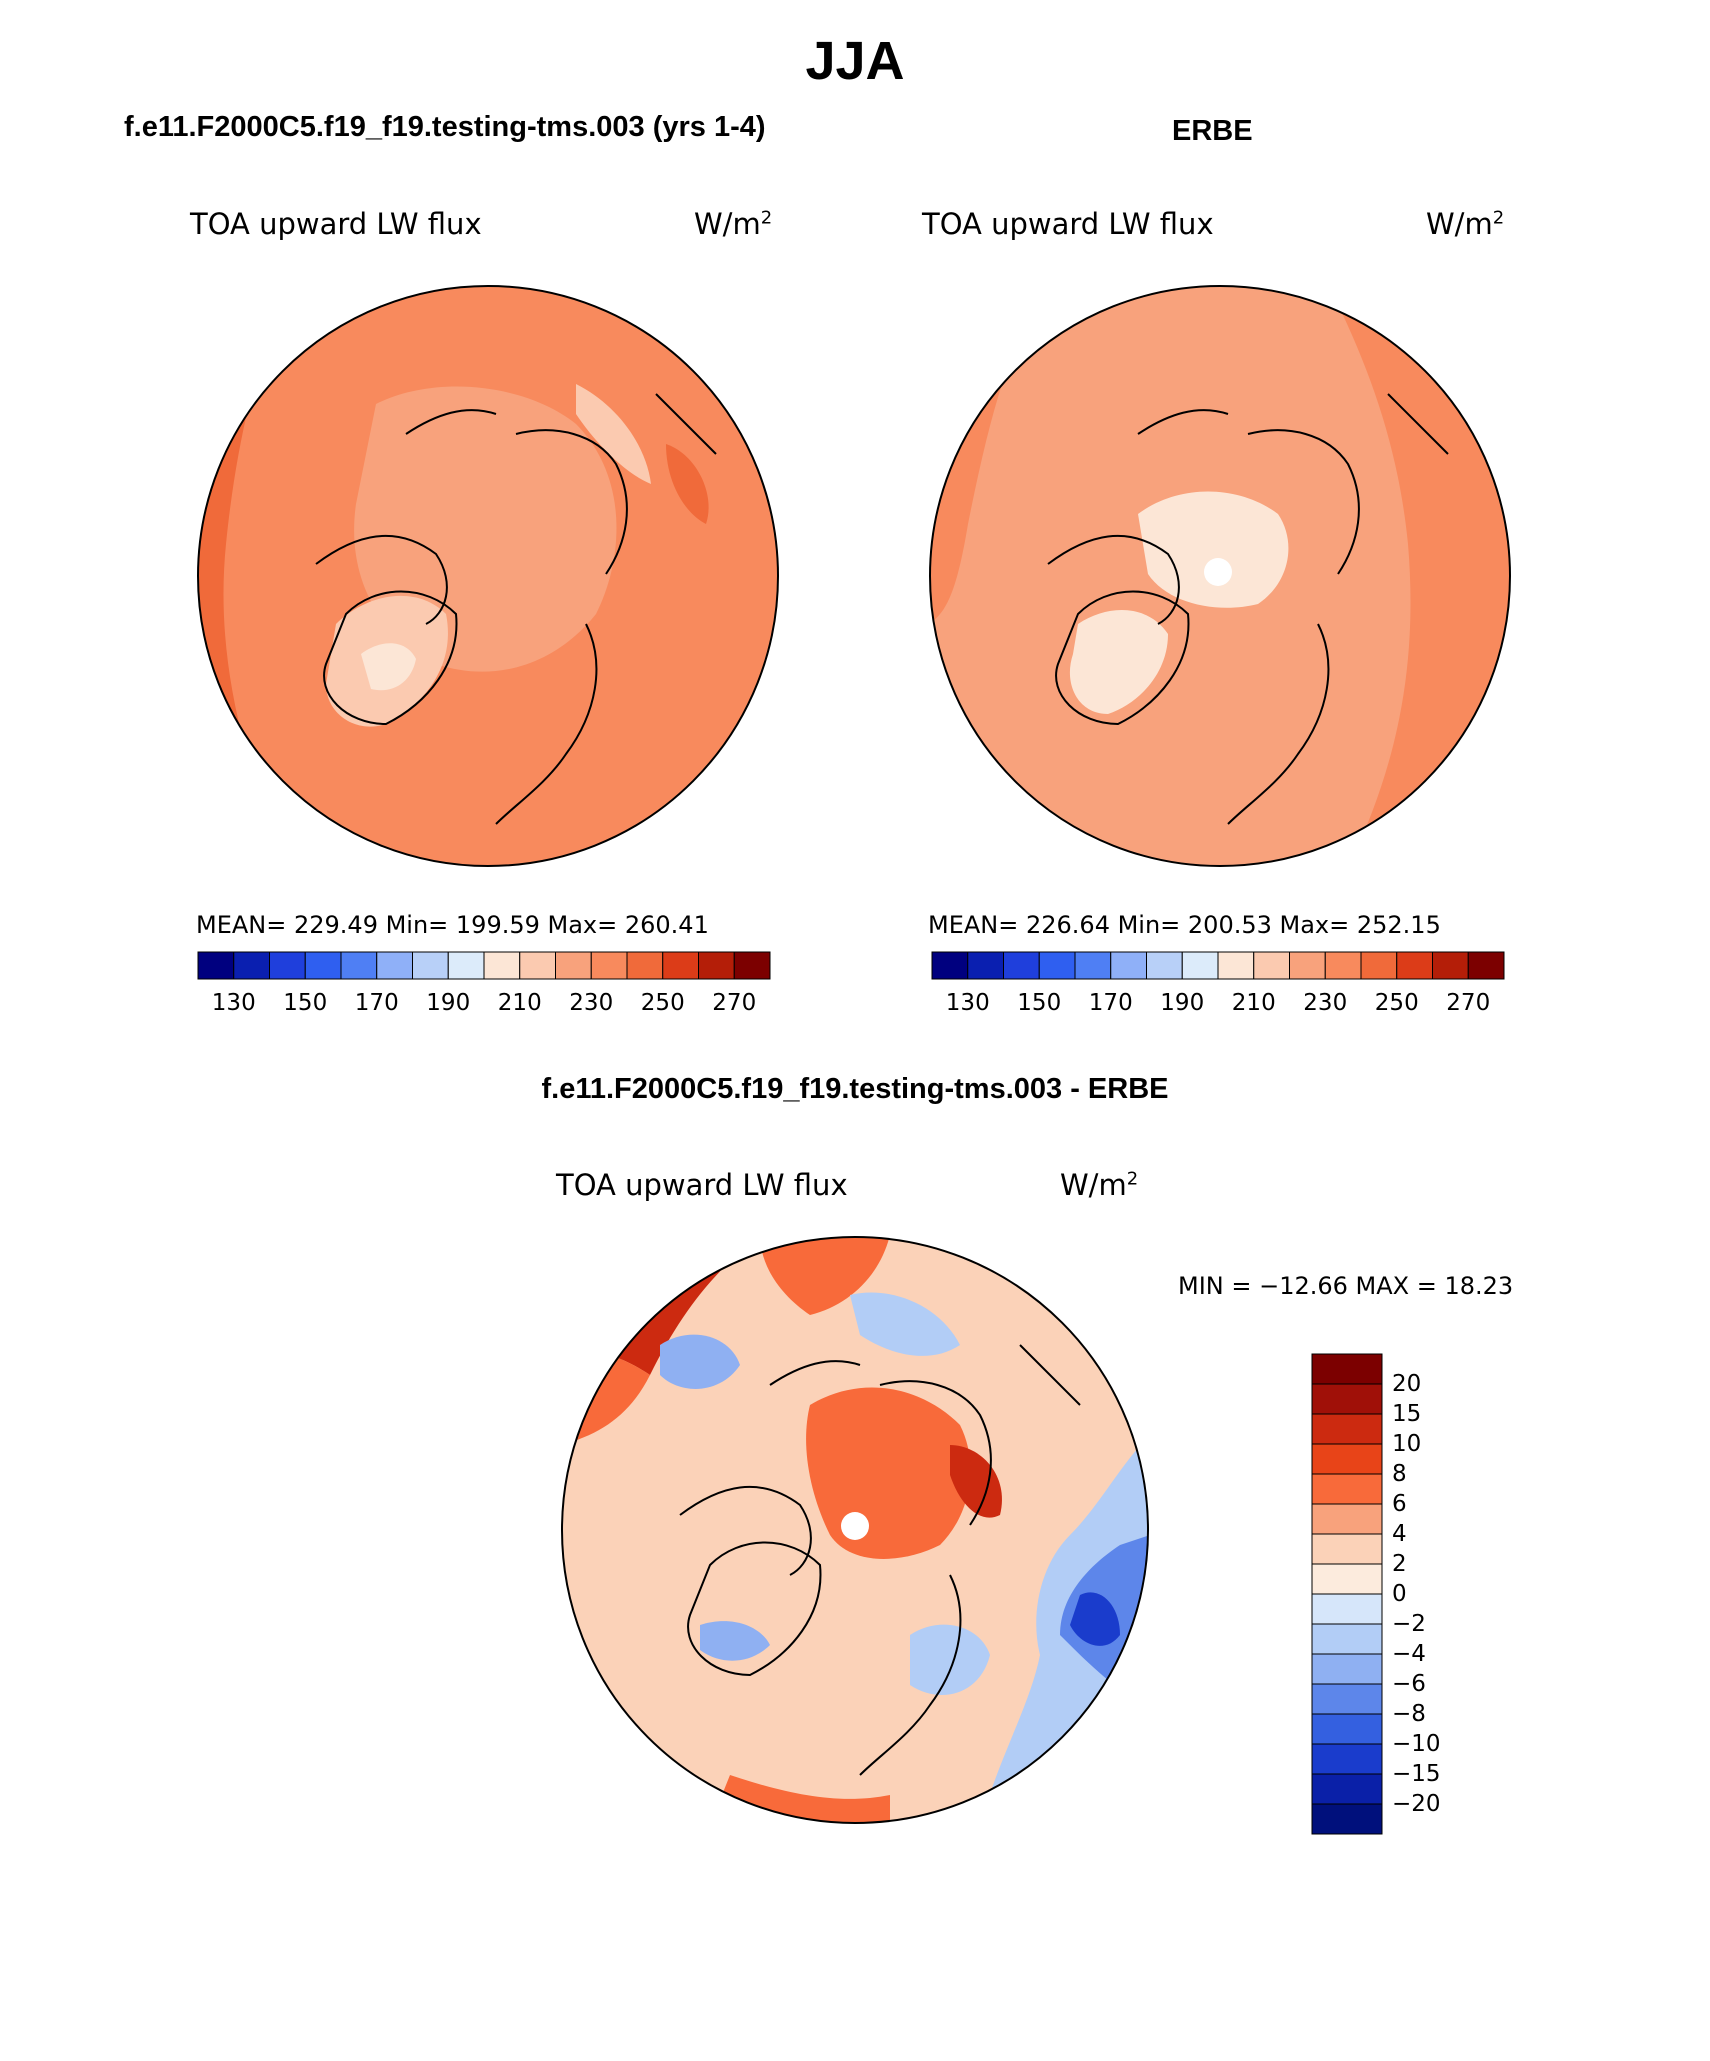  I want to click on colorbar-tick-label: −2, so click(1409, 1624).